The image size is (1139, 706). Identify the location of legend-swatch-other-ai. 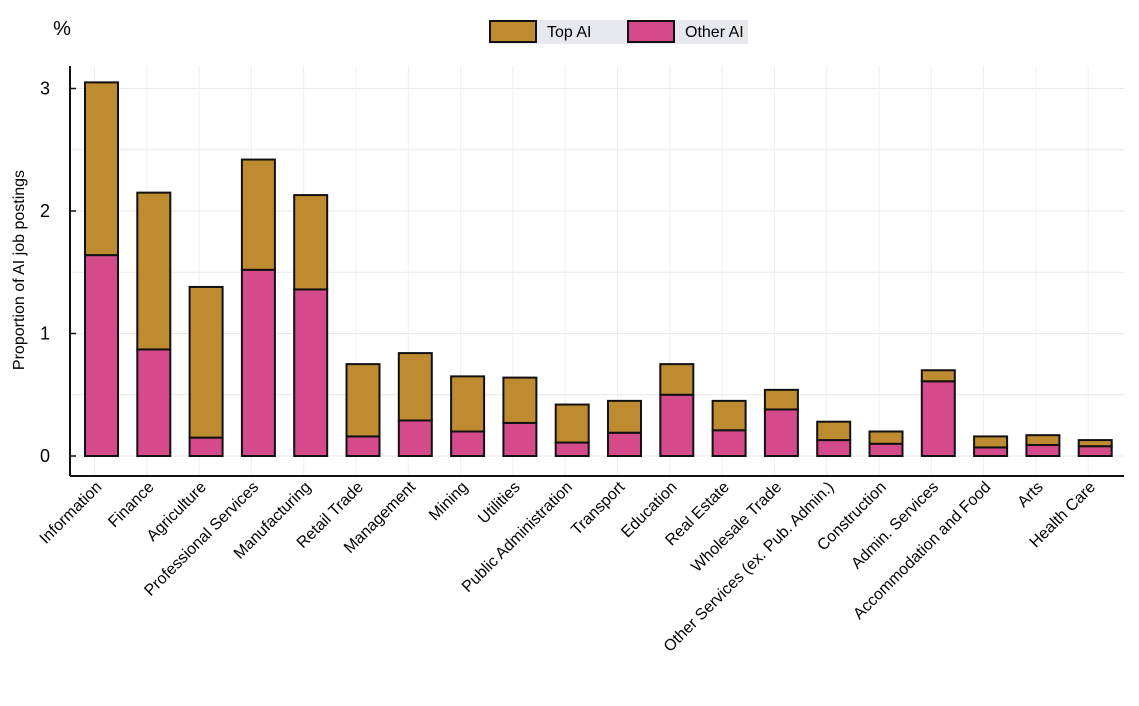
(651, 31).